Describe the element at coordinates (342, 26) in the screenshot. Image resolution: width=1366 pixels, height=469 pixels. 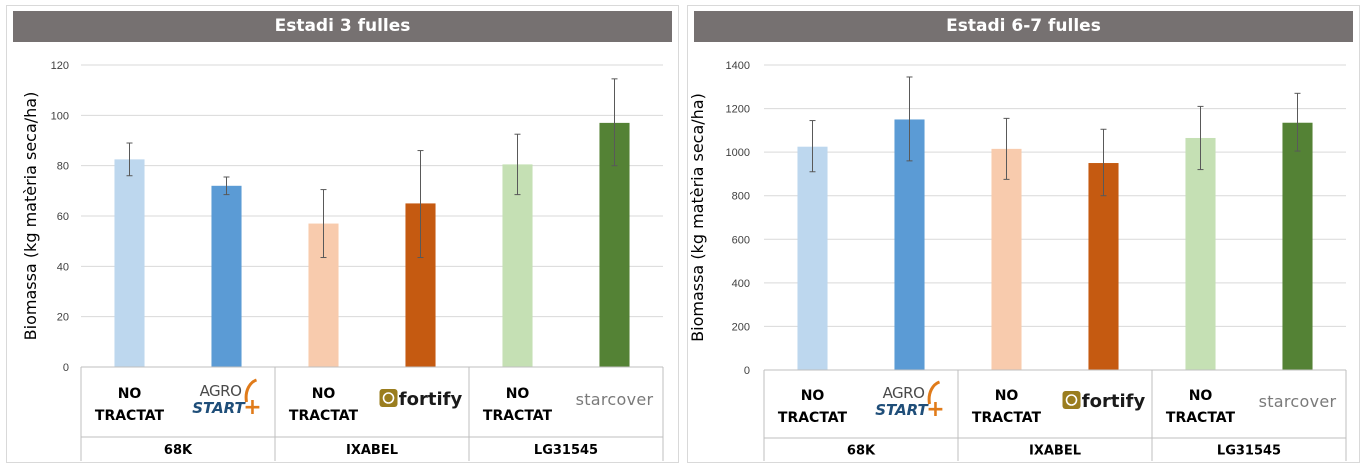
I see `chart-title: Estadi 3 fulles` at that location.